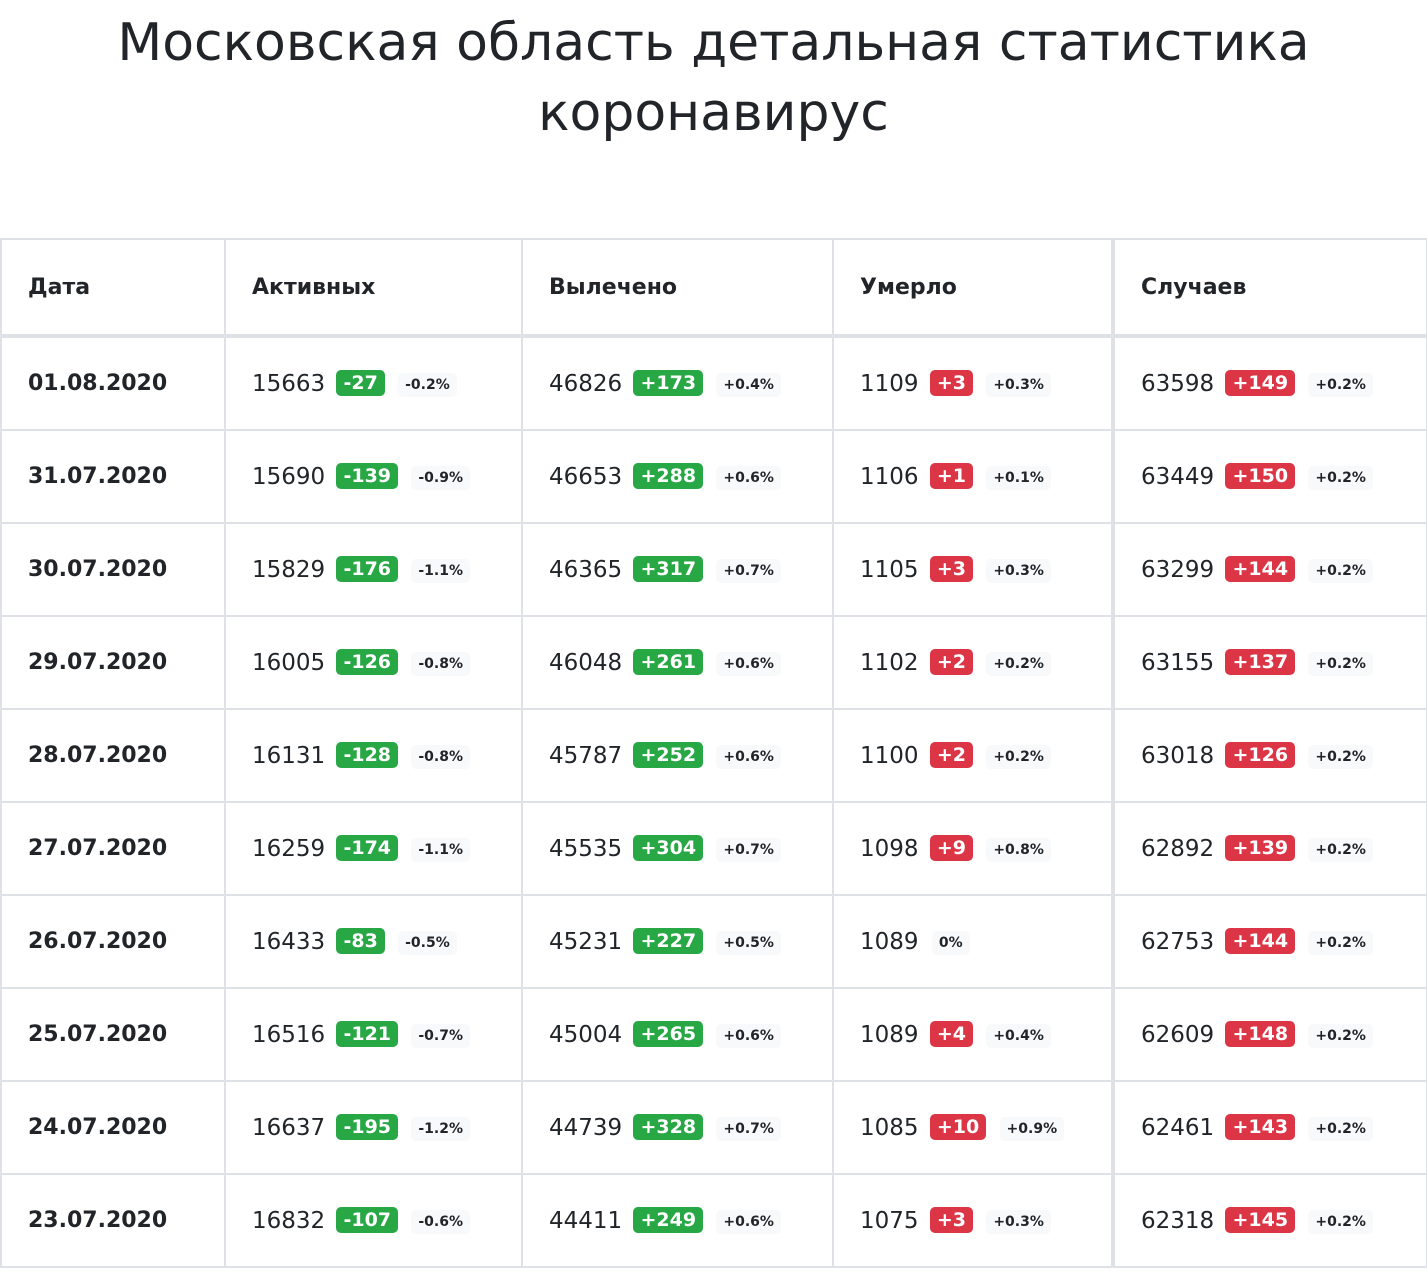  I want to click on recovered-delta-badge: +227, so click(668, 941).